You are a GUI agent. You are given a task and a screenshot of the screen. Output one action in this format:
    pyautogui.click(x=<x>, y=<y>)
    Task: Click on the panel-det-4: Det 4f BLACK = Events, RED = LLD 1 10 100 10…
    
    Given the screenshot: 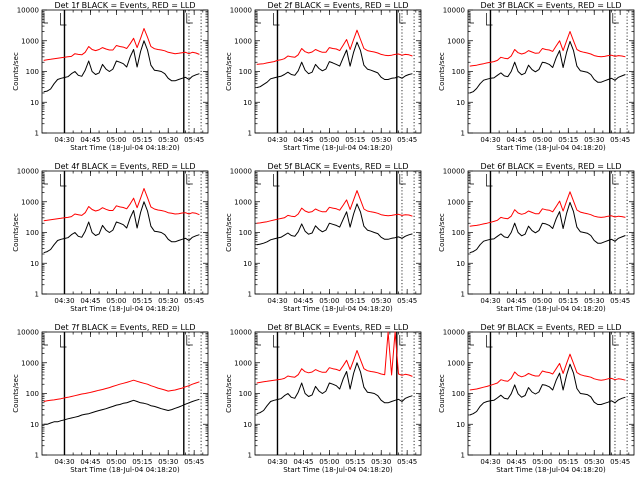 What is the action you would take?
    pyautogui.click(x=110, y=237)
    